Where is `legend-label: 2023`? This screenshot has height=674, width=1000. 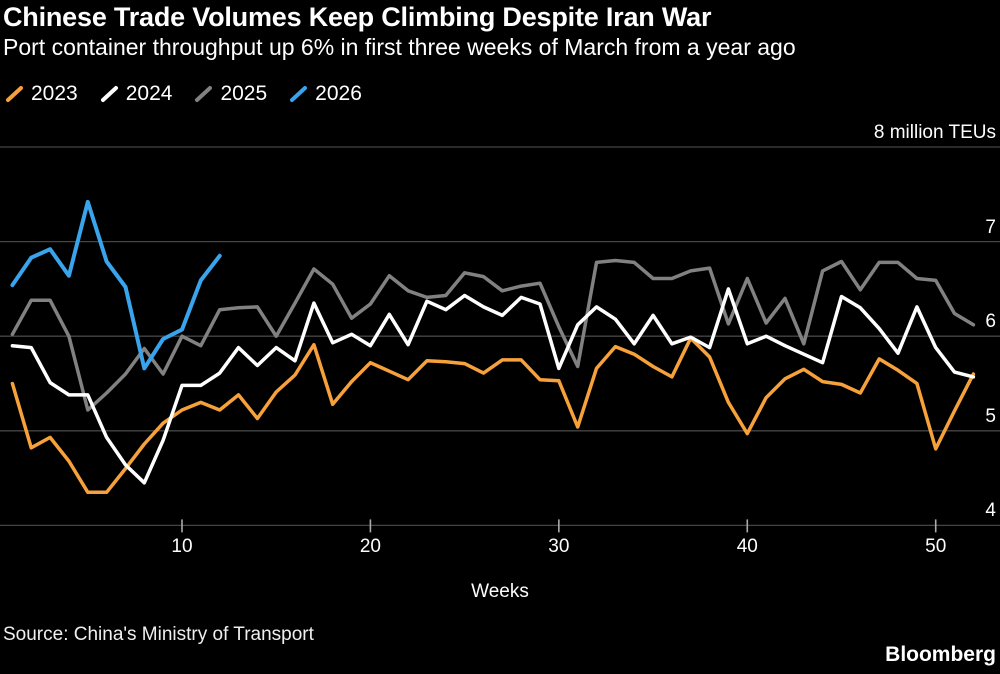 legend-label: 2023 is located at coordinates (54, 93).